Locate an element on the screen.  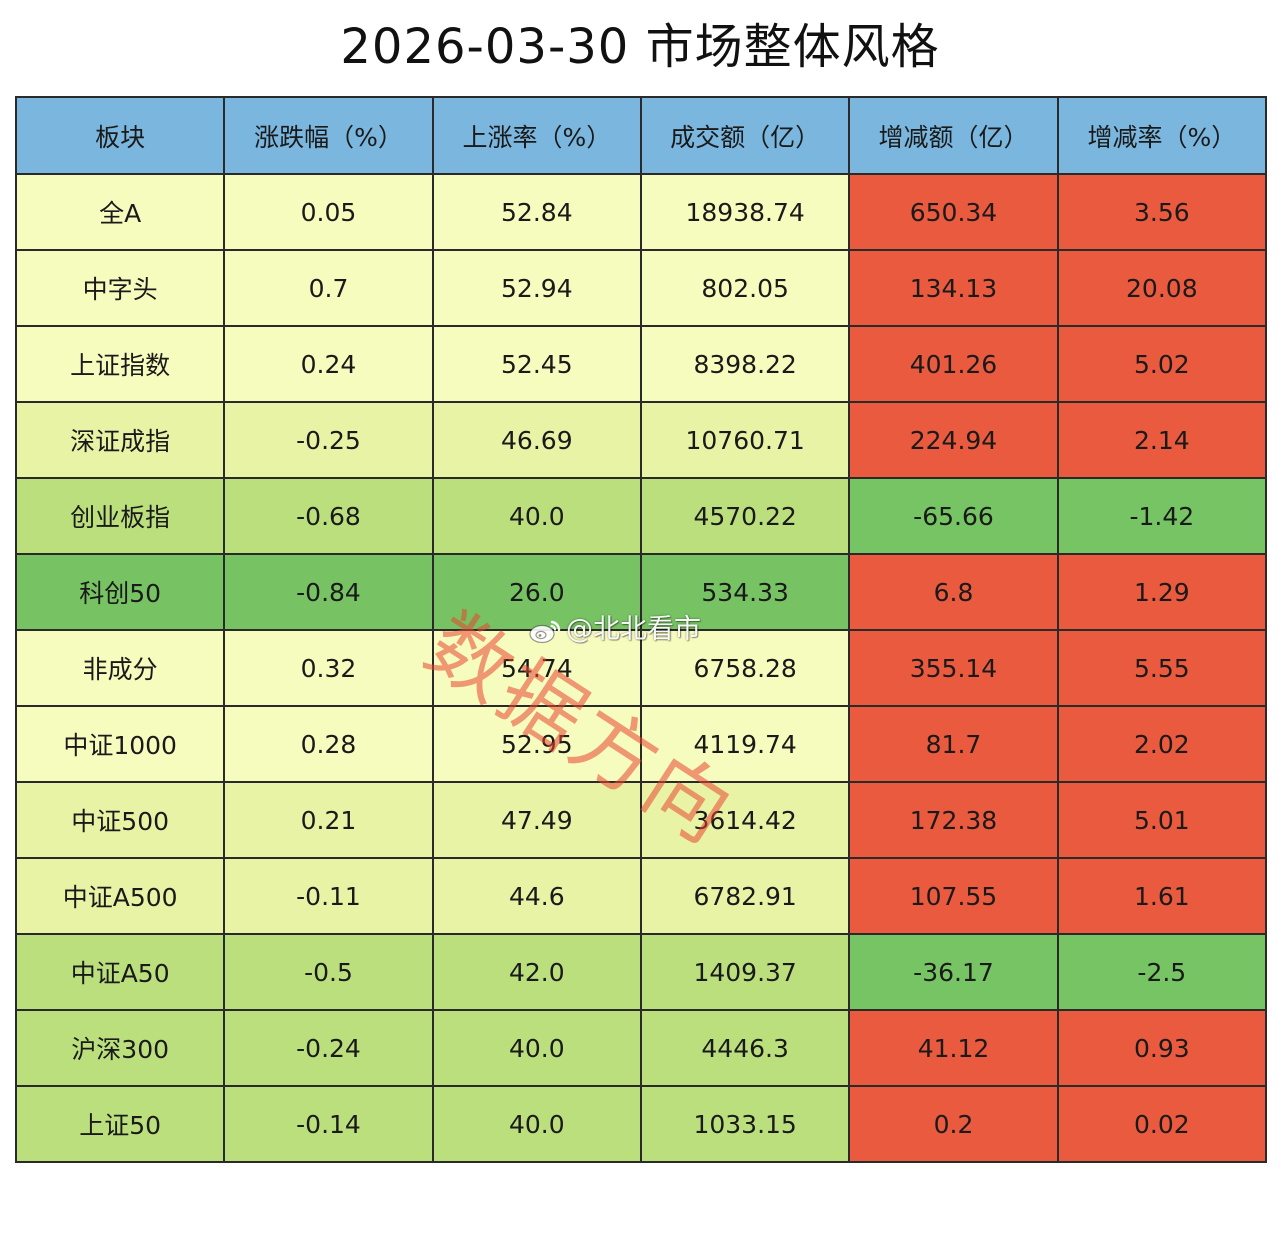
table-cell: -36.17 is located at coordinates (953, 972).